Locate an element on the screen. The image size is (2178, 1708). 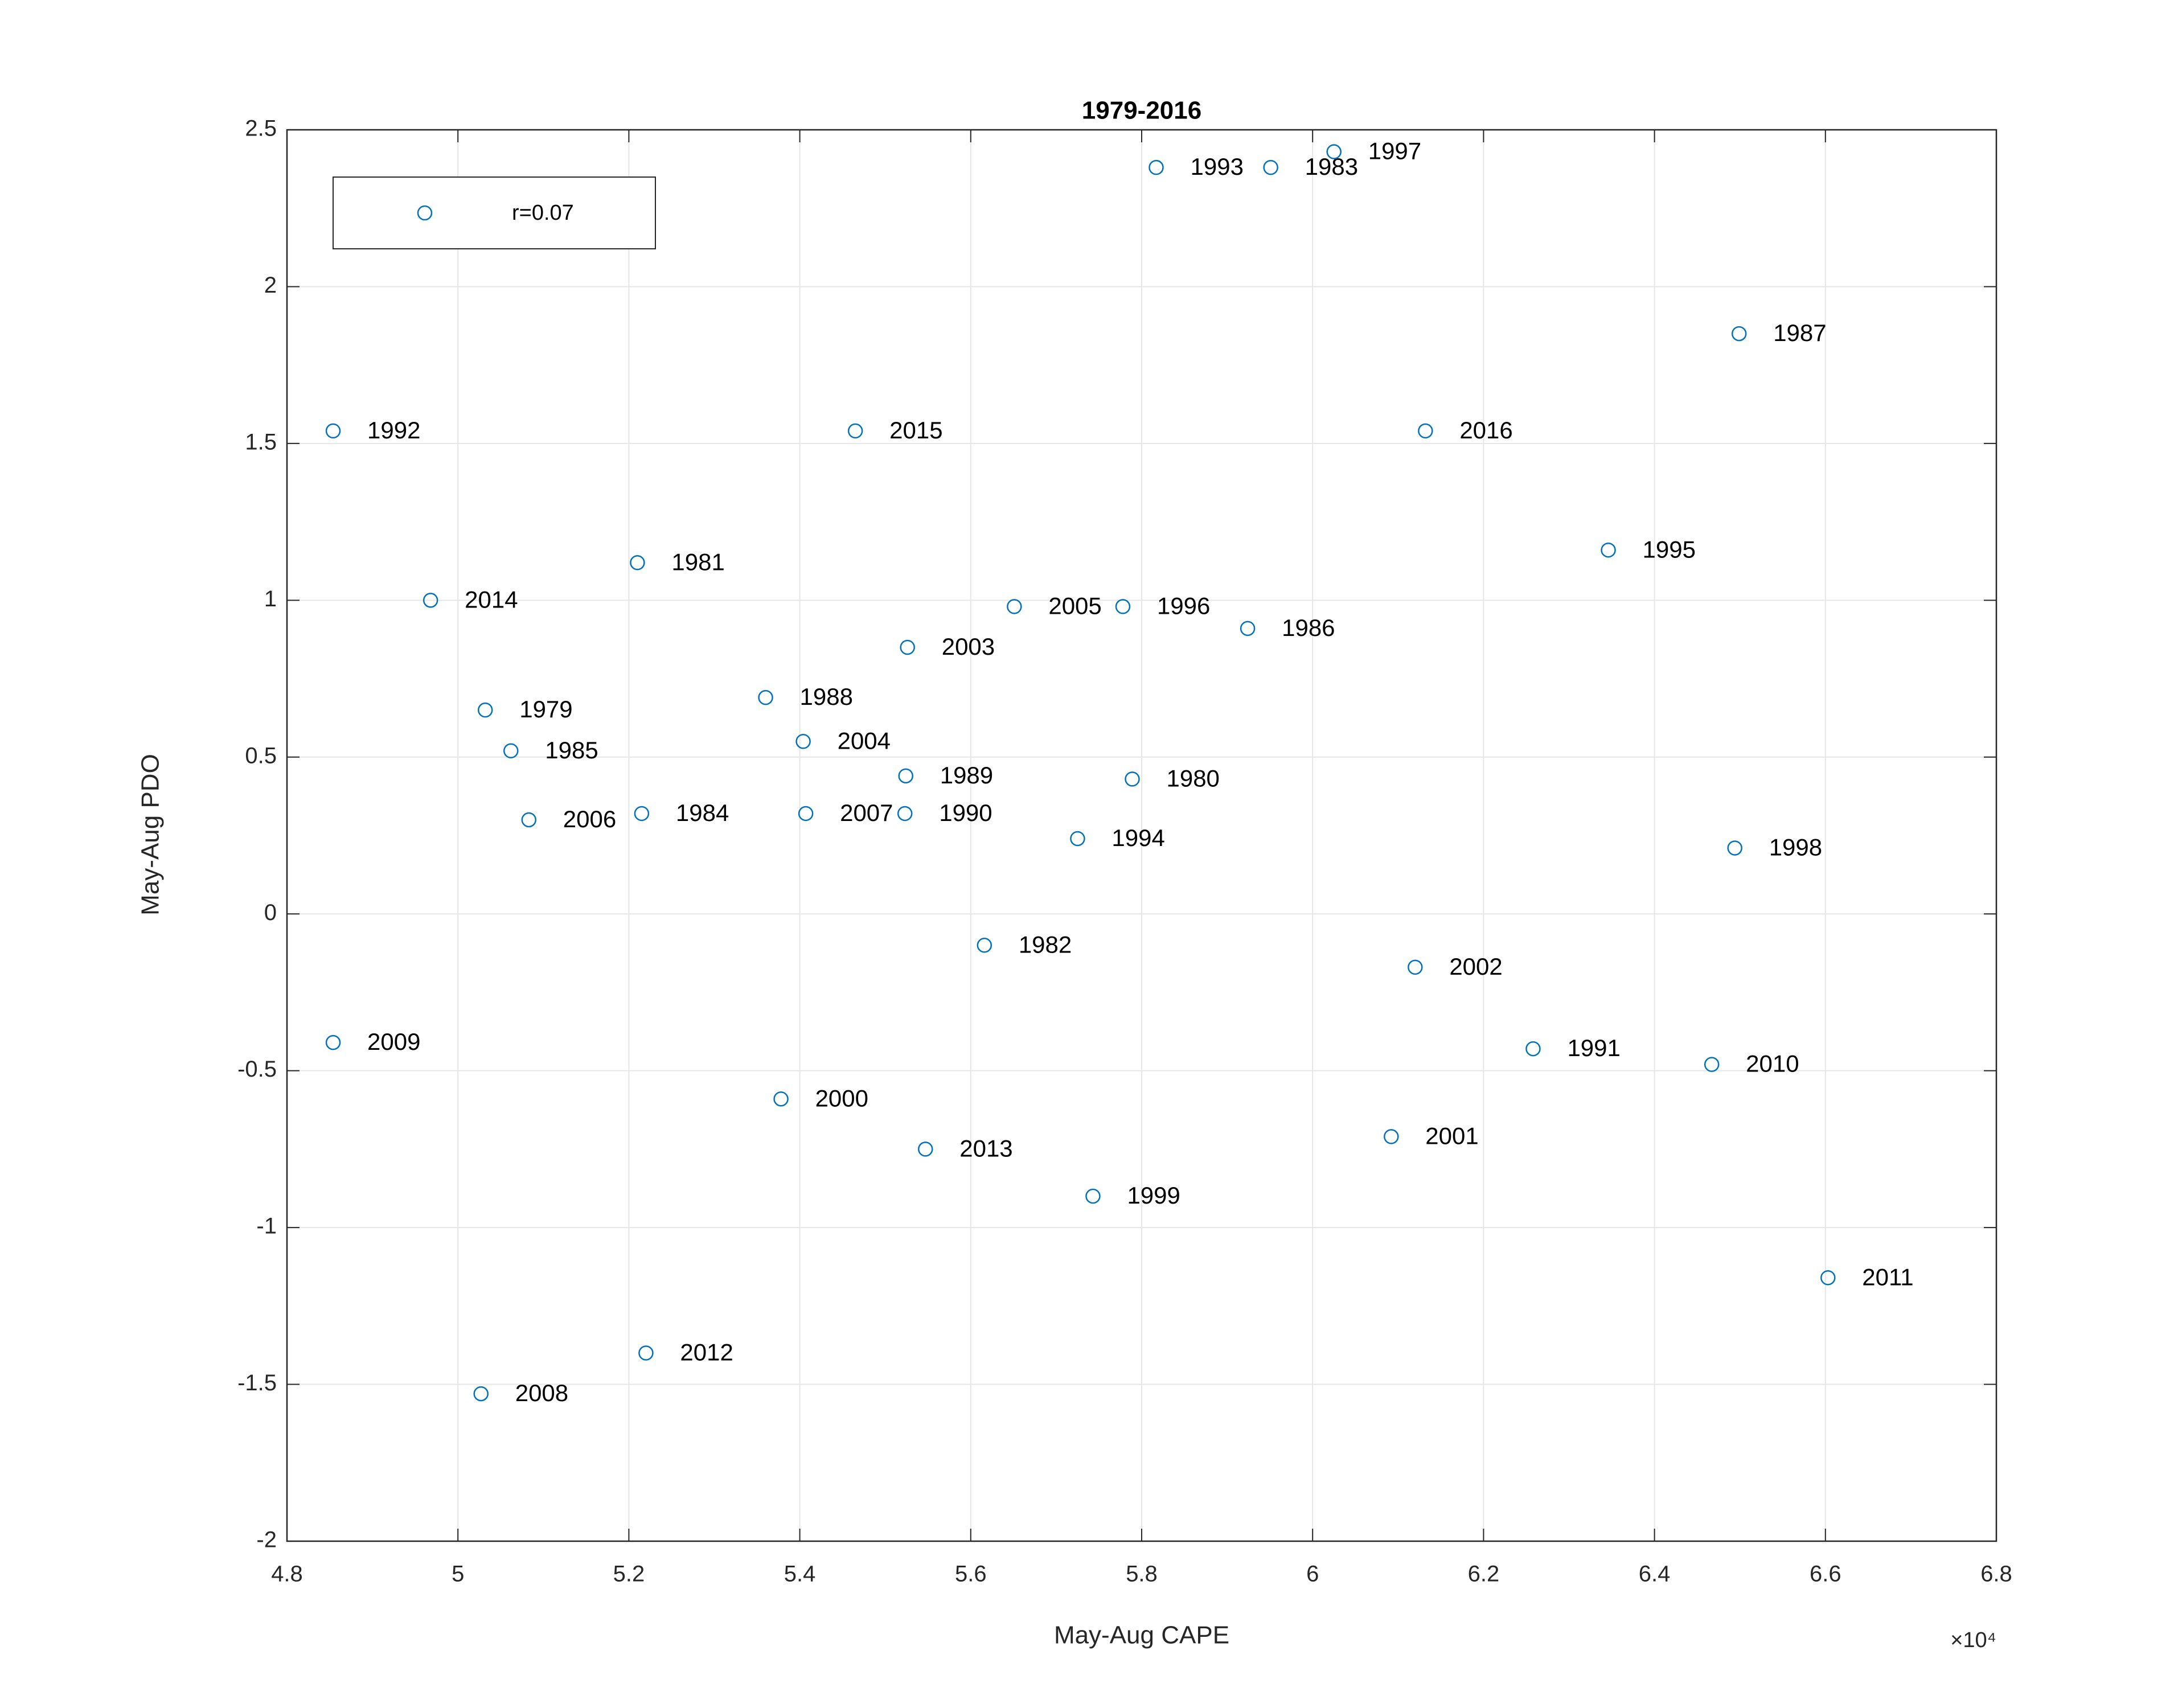
point-label: 1986 is located at coordinates (1308, 627).